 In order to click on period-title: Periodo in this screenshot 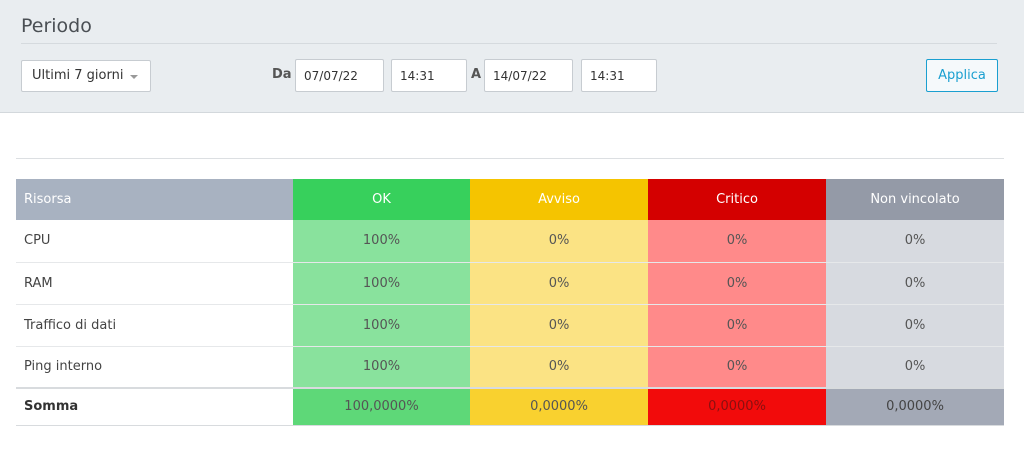, I will do `click(56, 26)`.